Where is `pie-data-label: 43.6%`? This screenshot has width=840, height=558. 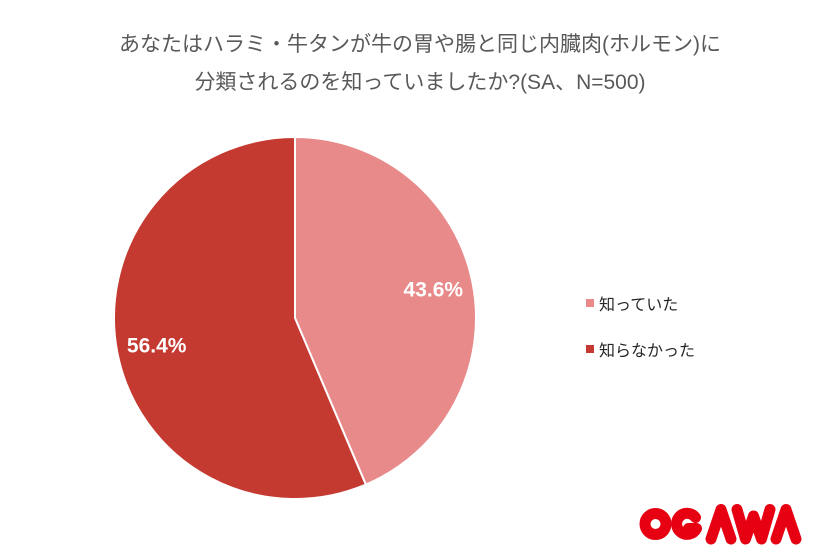
pie-data-label: 43.6% is located at coordinates (434, 289).